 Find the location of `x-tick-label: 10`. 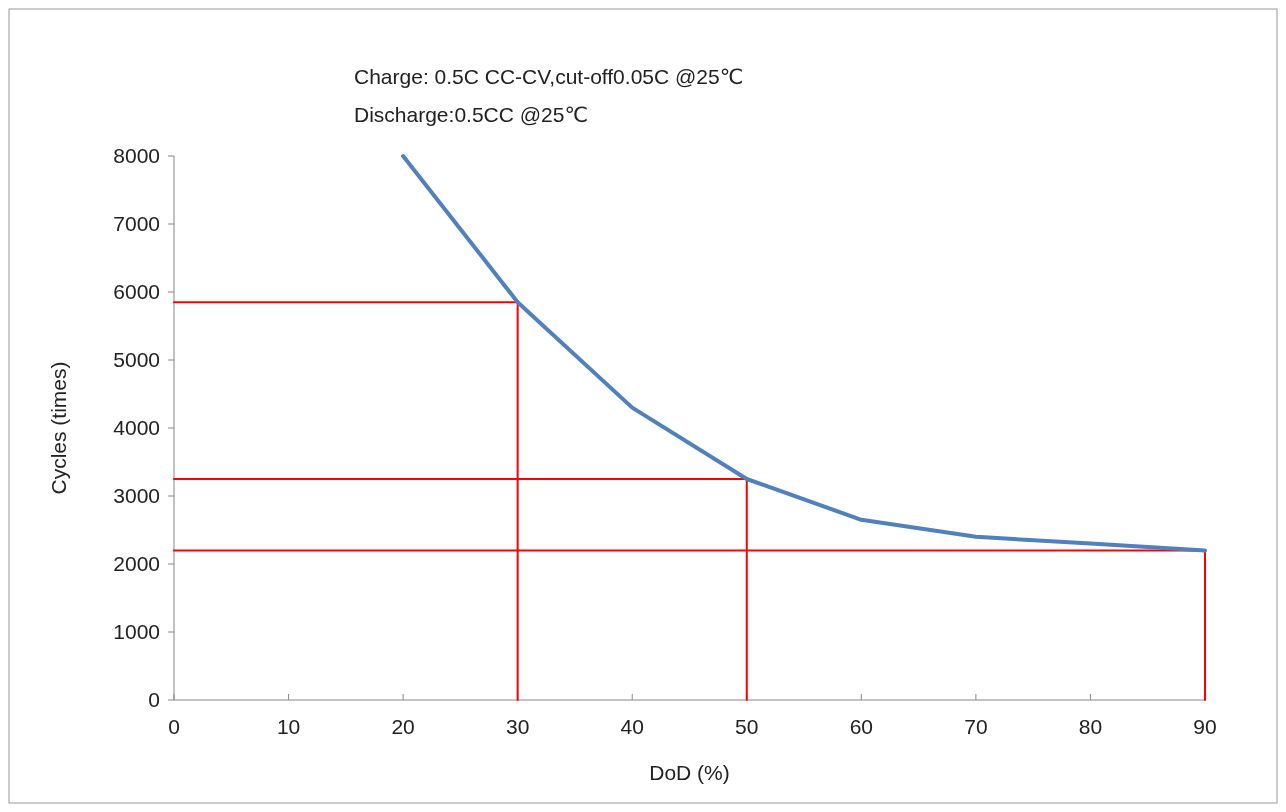

x-tick-label: 10 is located at coordinates (288, 726).